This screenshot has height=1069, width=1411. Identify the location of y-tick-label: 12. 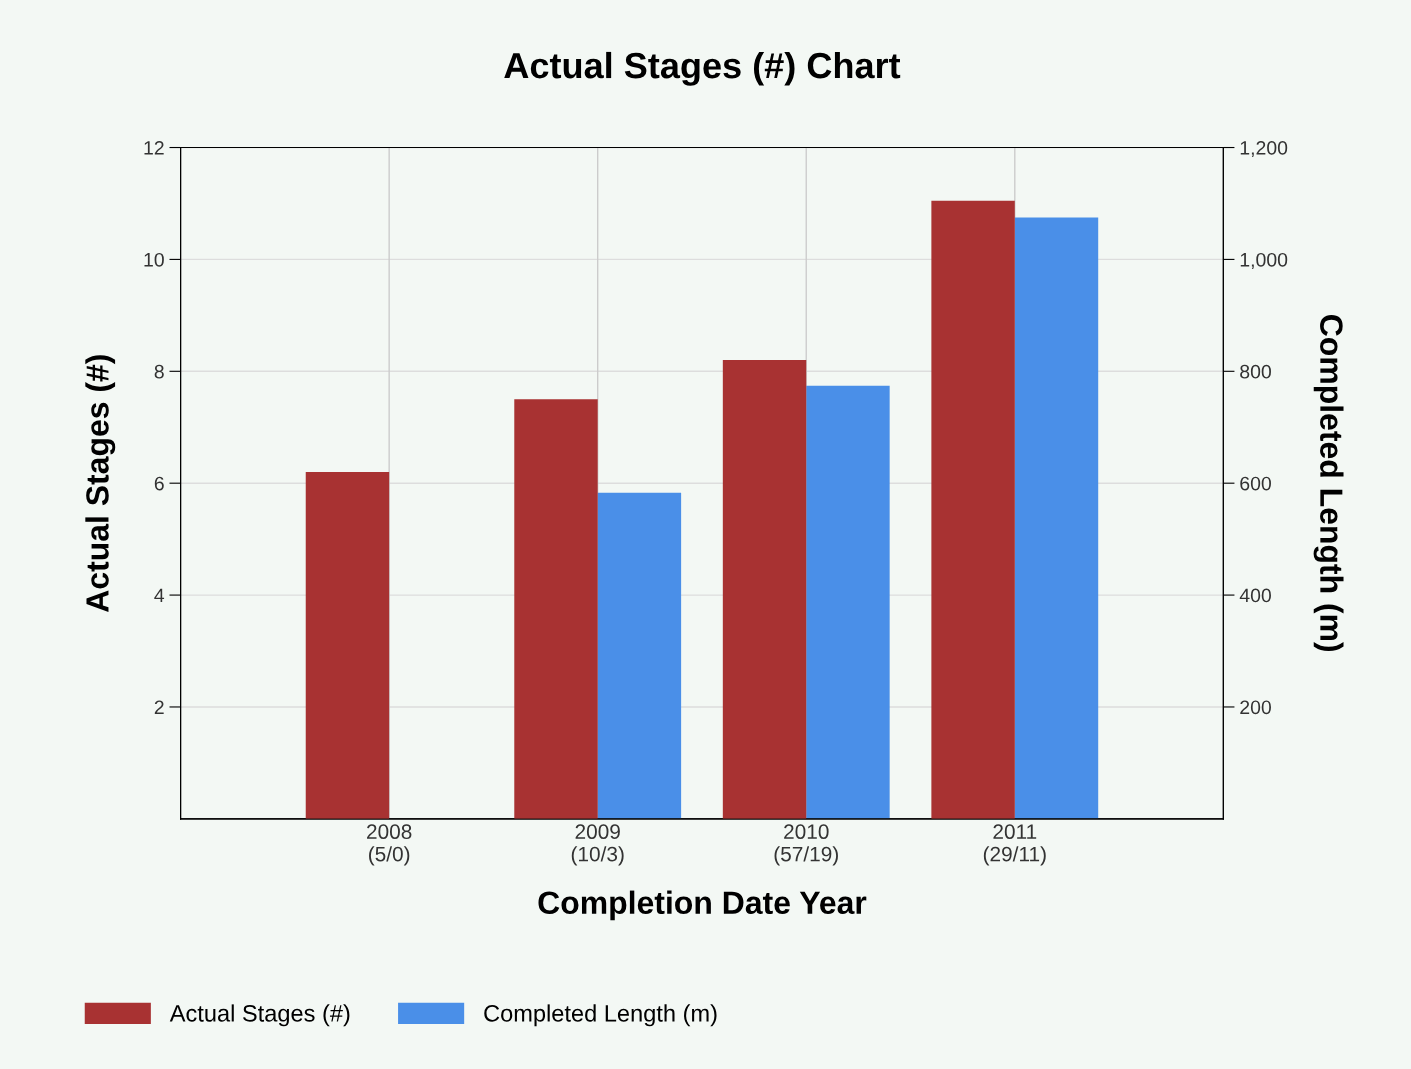
(154, 147).